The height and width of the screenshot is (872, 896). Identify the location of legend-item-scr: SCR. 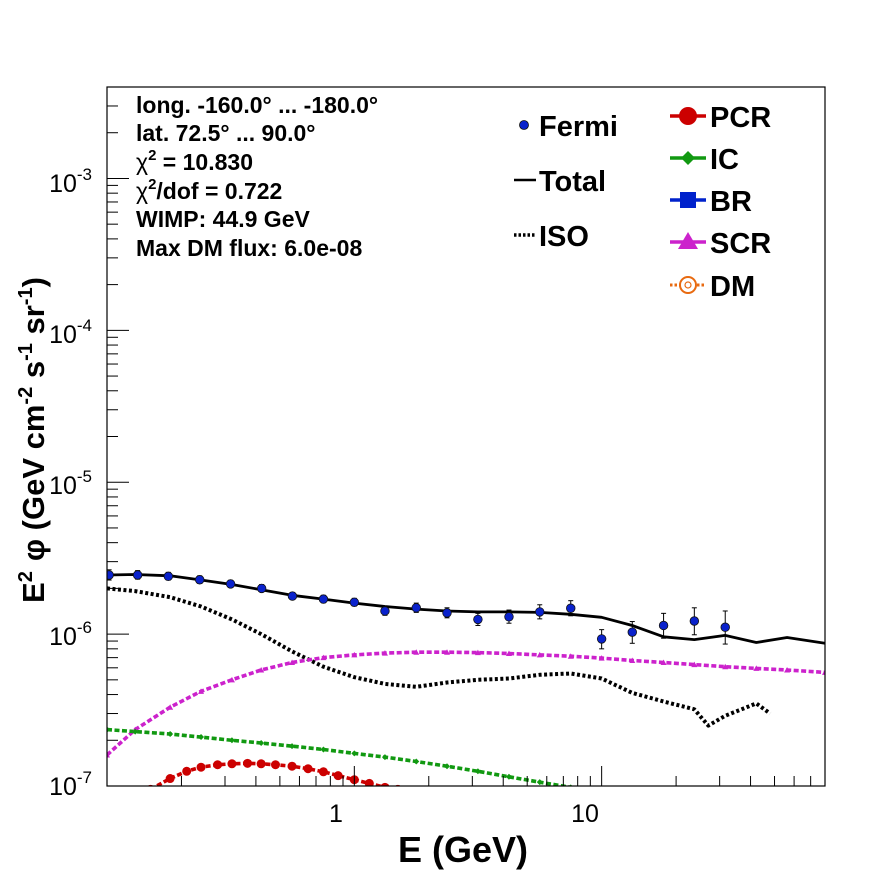
(720, 244).